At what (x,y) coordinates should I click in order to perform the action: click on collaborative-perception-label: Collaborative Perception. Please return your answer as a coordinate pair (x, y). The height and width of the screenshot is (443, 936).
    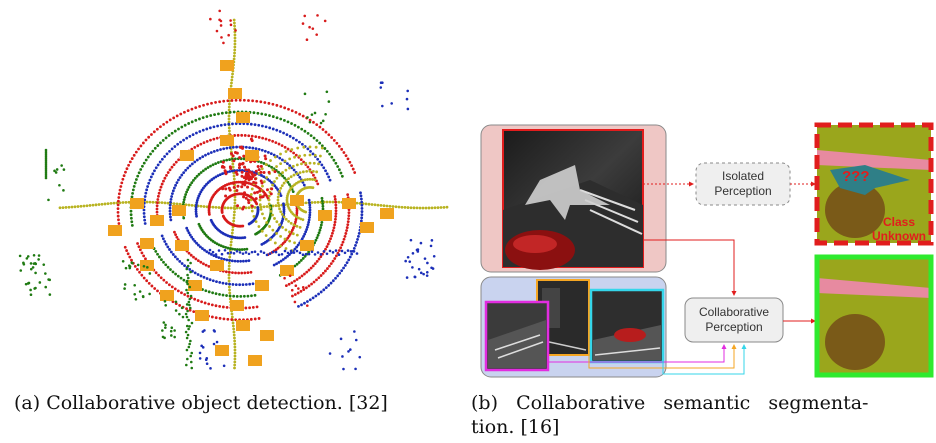
    Looking at the image, I should click on (734, 320).